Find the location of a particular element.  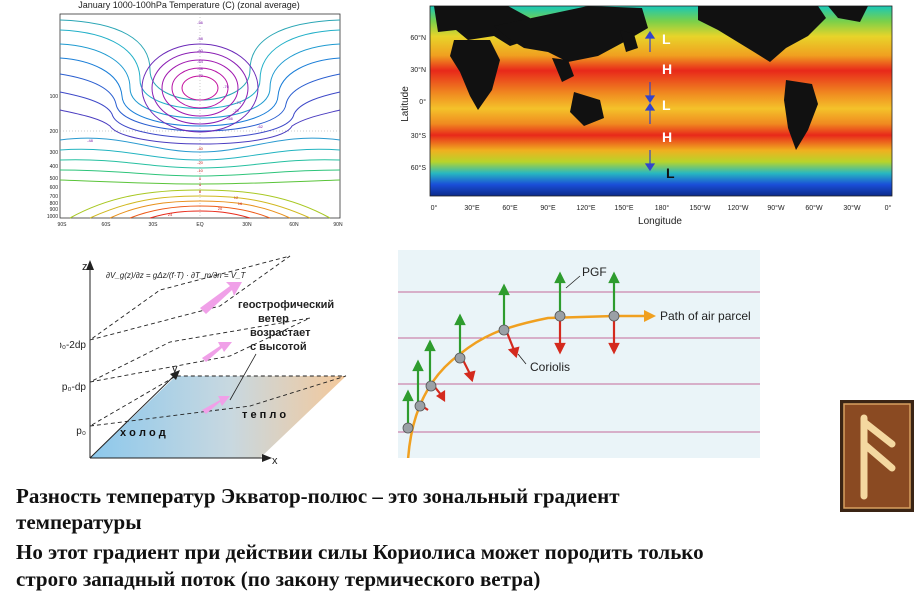

contour-labels-warm: -40 -20 -10 0 4 8 12 16 20 24 is located at coordinates (205, 181).